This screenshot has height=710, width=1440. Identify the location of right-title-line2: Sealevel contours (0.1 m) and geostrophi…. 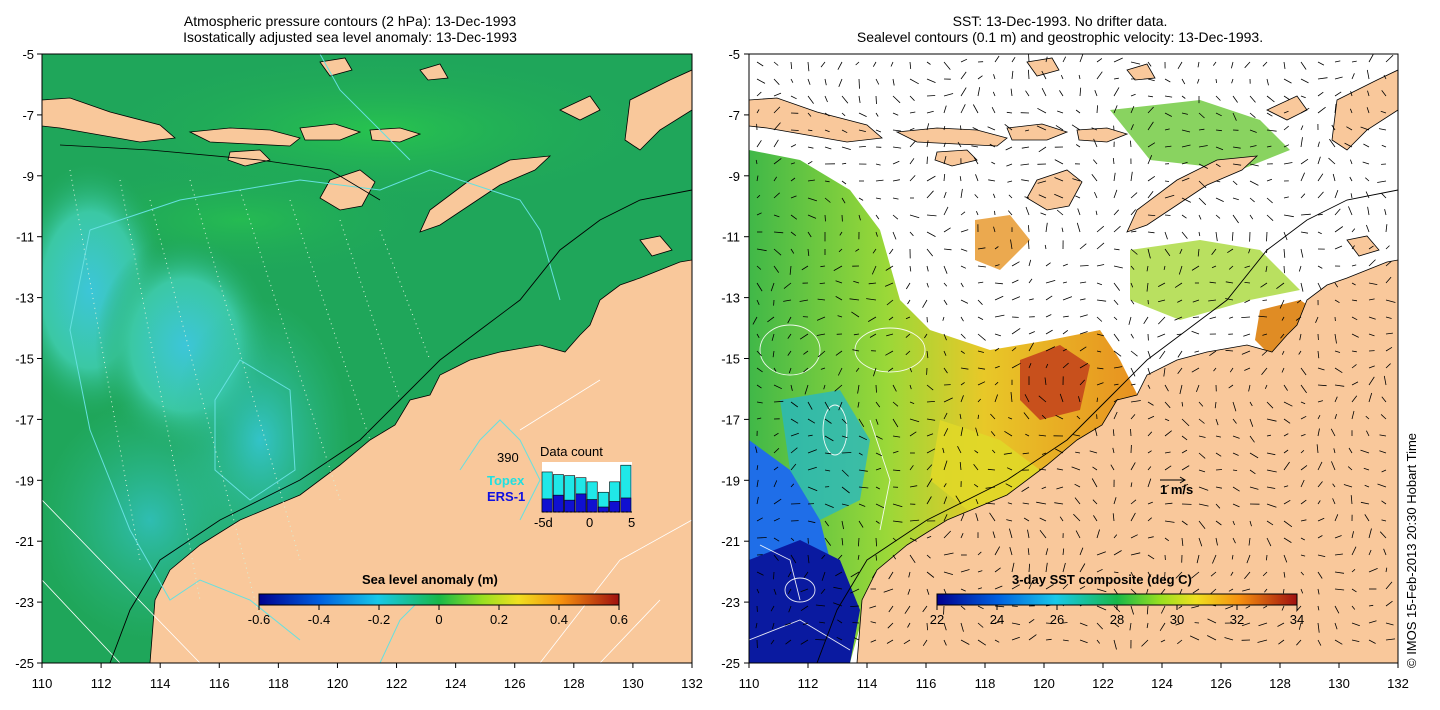
(1060, 37).